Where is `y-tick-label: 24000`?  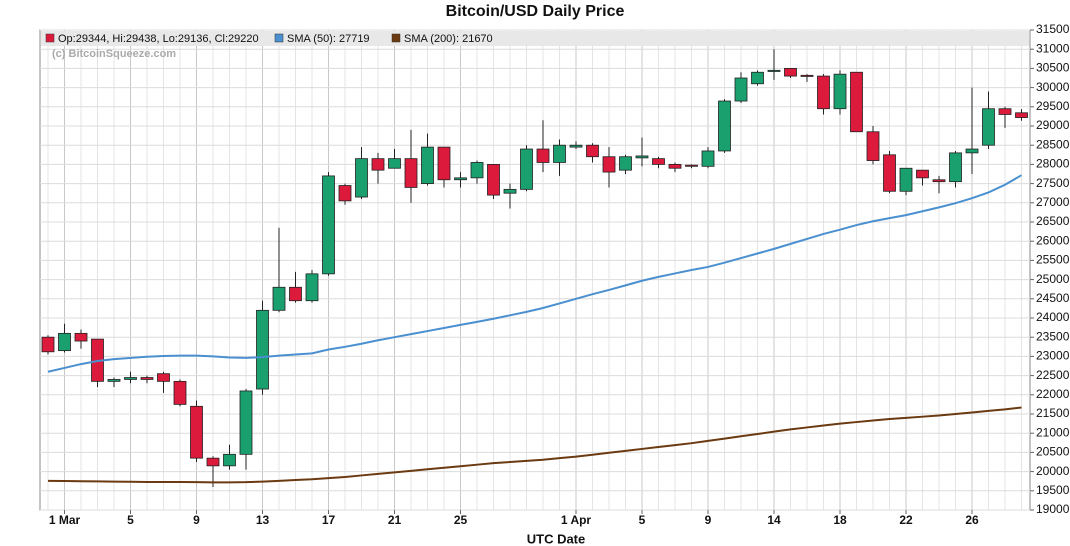 y-tick-label: 24000 is located at coordinates (1053, 317).